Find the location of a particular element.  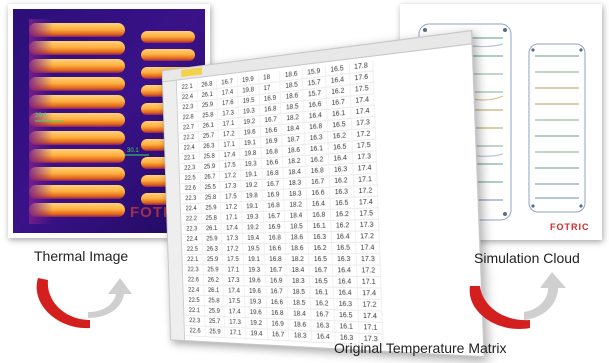

matrix-cell: 22.2 is located at coordinates (191, 218).